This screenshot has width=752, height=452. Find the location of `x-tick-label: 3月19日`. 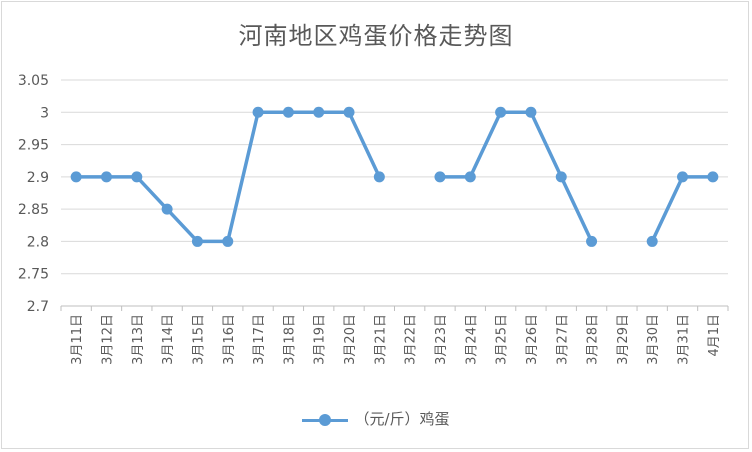

x-tick-label: 3月19日 is located at coordinates (320, 339).